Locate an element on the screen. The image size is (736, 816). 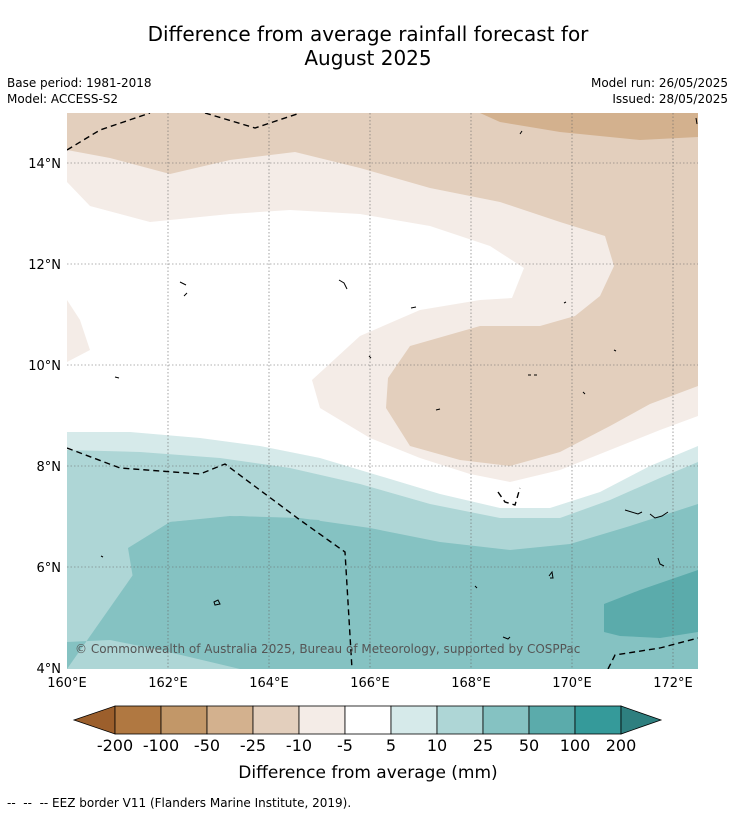
lon-tick: 162°E is located at coordinates (168, 683).